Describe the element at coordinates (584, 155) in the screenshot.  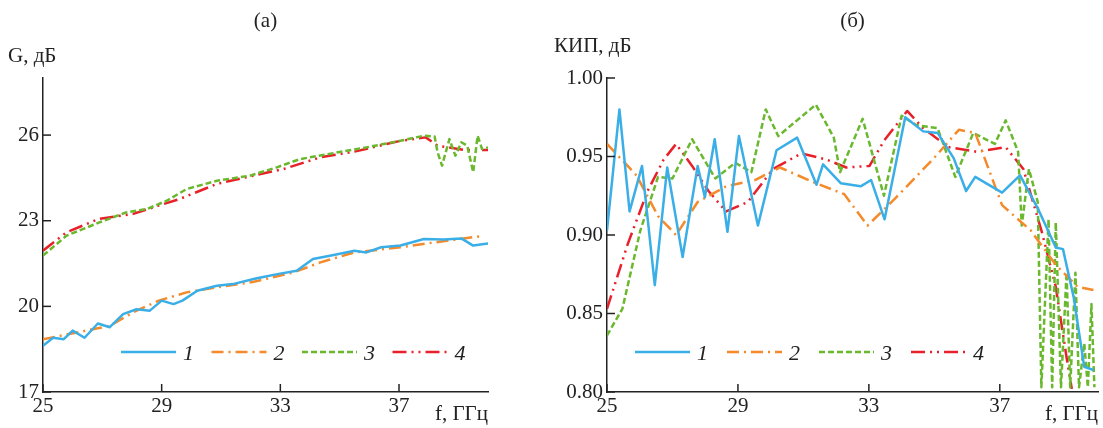
I see `y-tick-label: 0.95` at that location.